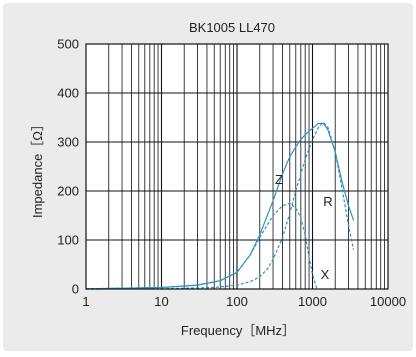  What do you see at coordinates (68, 191) in the screenshot?
I see `y-tick-label: 200` at bounding box center [68, 191].